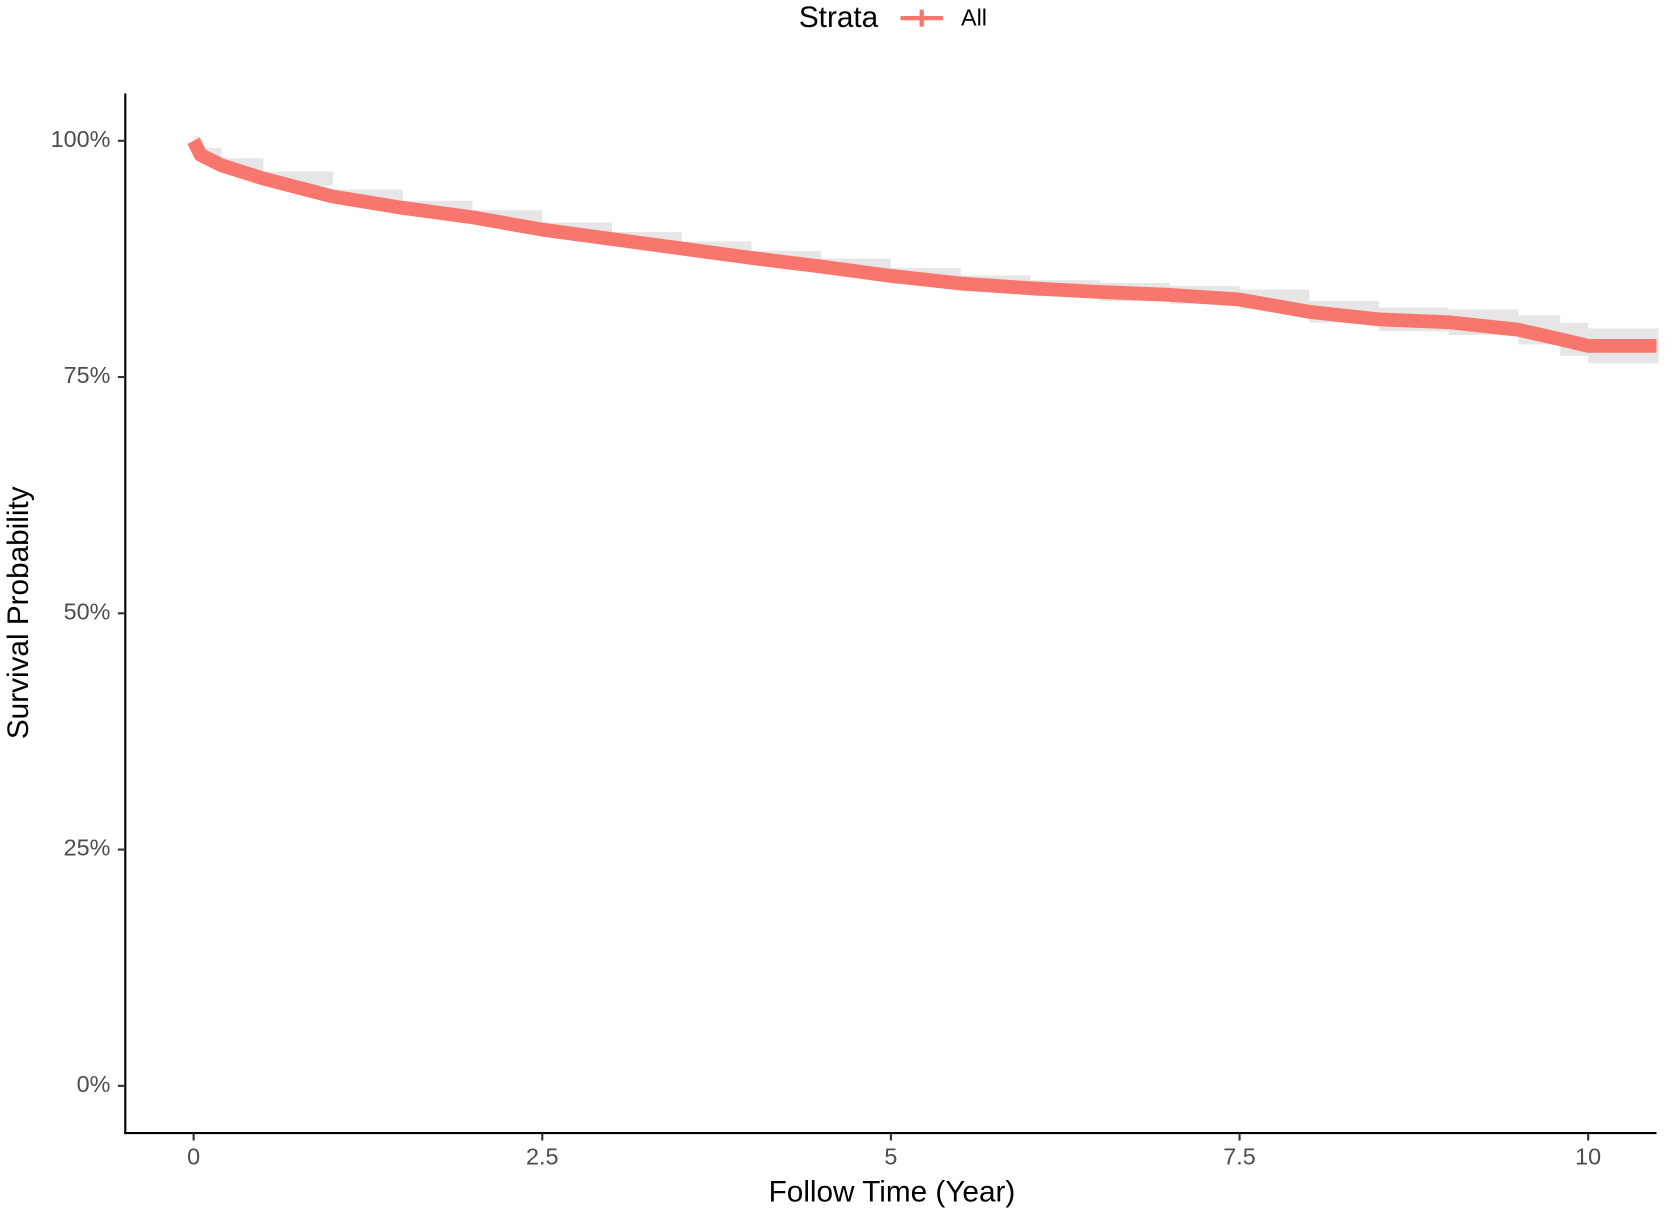  What do you see at coordinates (974, 17) in the screenshot?
I see `legend-label: All` at bounding box center [974, 17].